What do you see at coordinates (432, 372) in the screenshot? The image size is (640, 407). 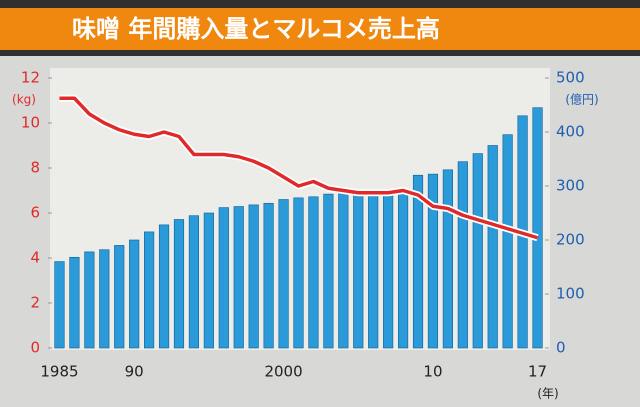 I see `x-tick-label: 10` at bounding box center [432, 372].